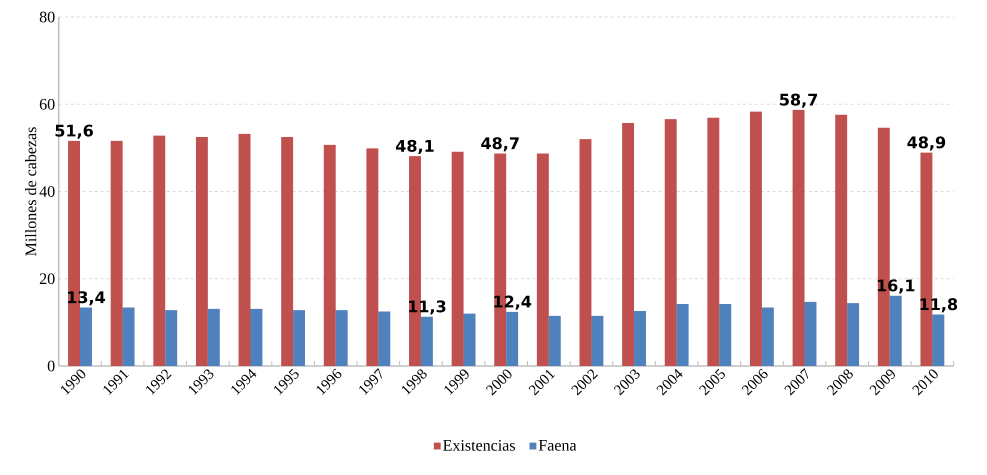  Describe the element at coordinates (30, 191) in the screenshot. I see `y-axis-title: Millones de cabezas` at that location.